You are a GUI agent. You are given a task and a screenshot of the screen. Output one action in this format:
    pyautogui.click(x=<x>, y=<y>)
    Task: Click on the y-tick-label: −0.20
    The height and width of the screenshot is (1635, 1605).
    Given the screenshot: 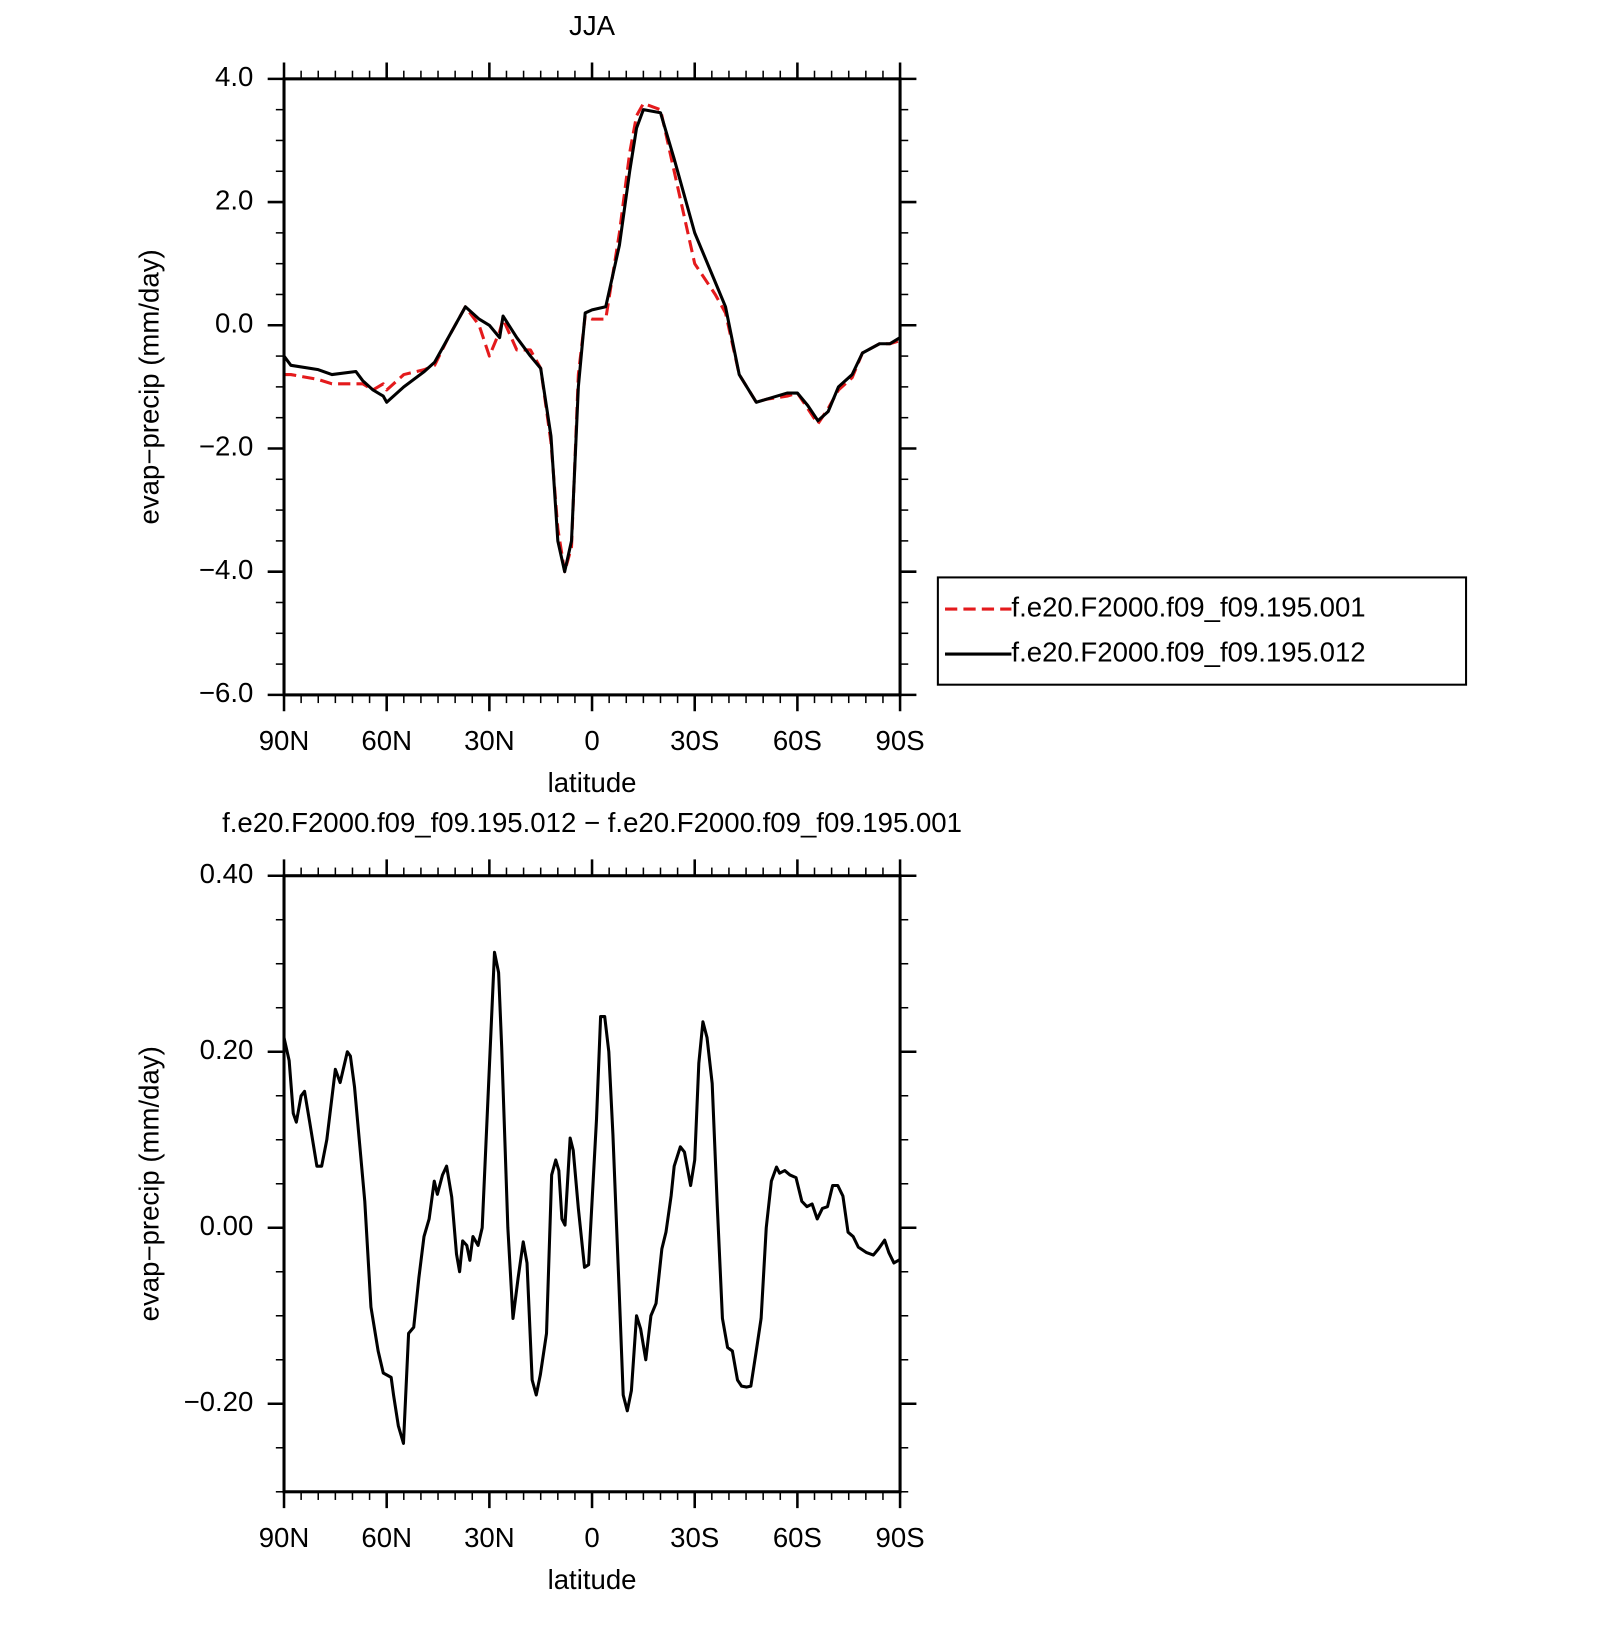 What is the action you would take?
    pyautogui.click(x=219, y=1401)
    